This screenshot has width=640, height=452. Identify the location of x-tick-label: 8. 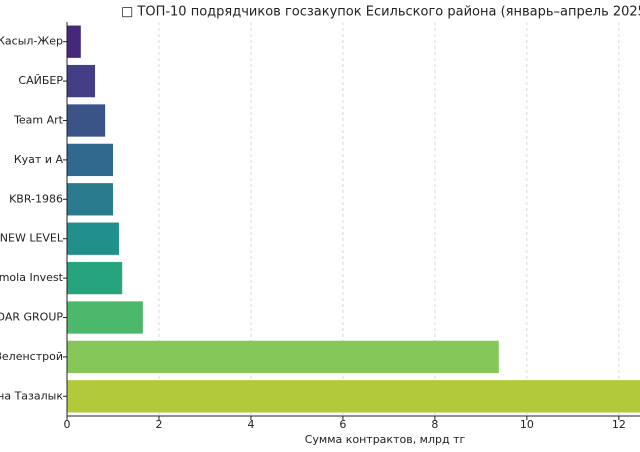
(434, 424).